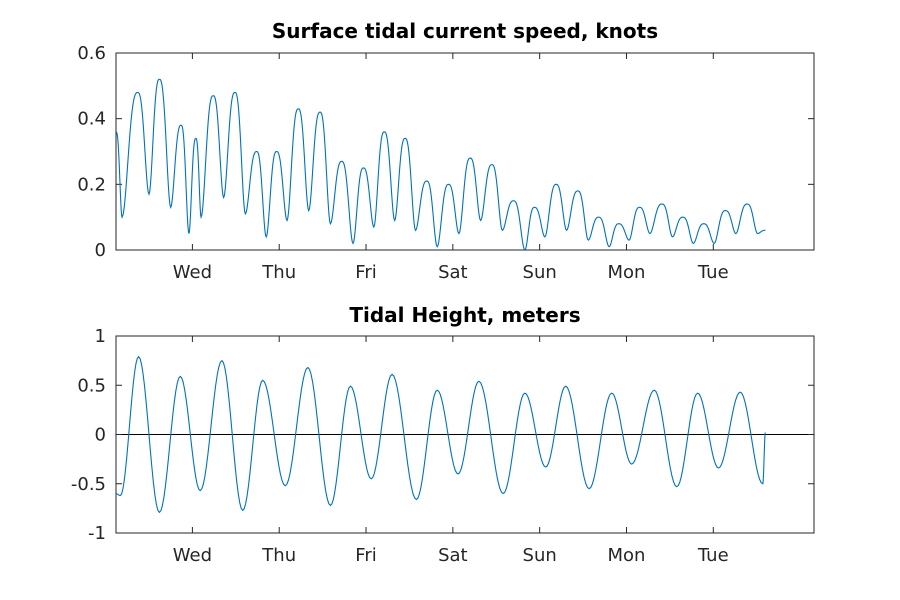  What do you see at coordinates (365, 272) in the screenshot?
I see `current-speed-x-tick-label: Fri` at bounding box center [365, 272].